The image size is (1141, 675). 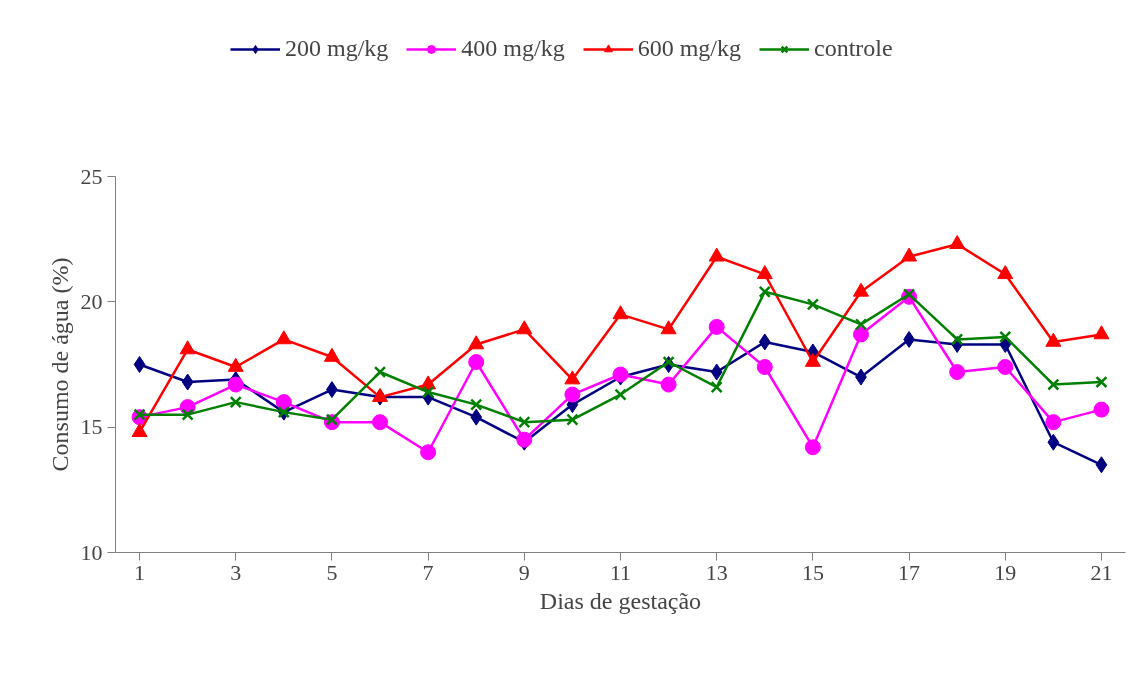 What do you see at coordinates (513, 48) in the screenshot?
I see `legend-label: 400 mg/kg` at bounding box center [513, 48].